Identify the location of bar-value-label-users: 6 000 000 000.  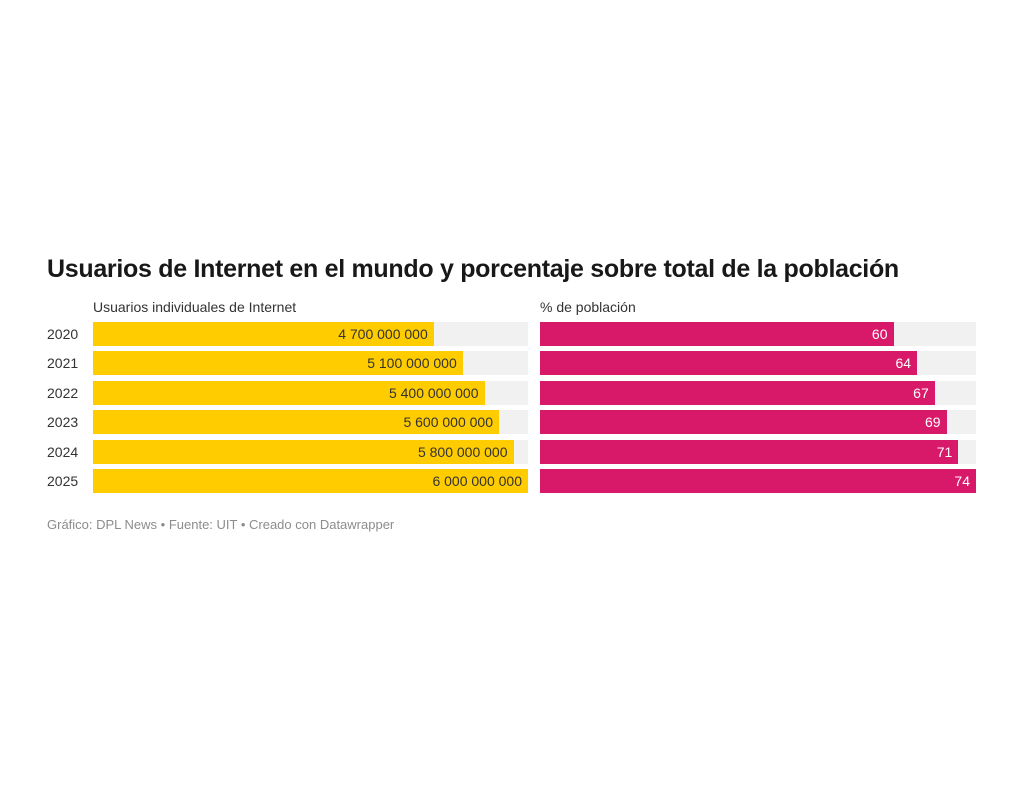
(477, 481).